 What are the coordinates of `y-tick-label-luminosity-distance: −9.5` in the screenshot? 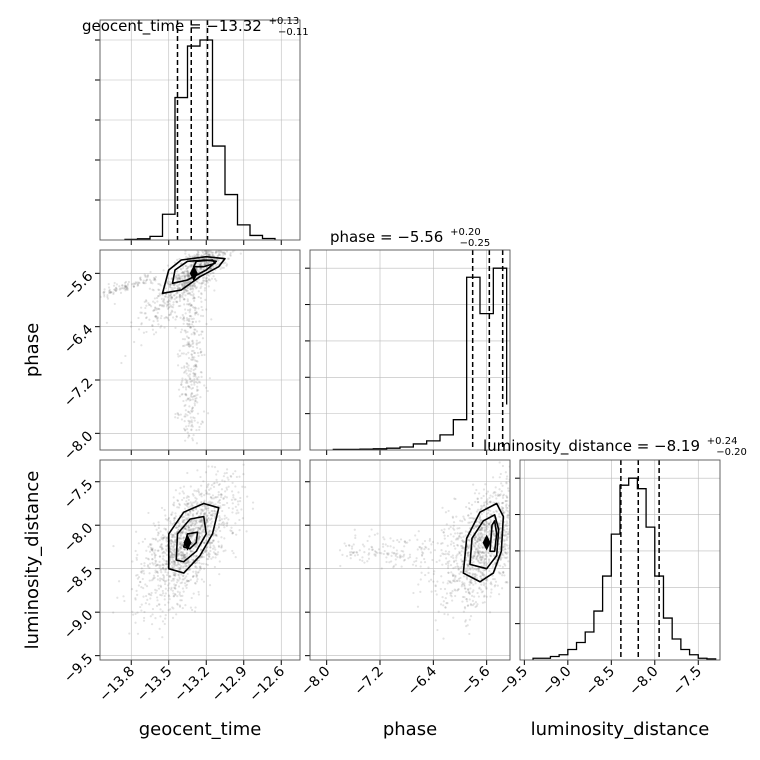 It's located at (78, 668).